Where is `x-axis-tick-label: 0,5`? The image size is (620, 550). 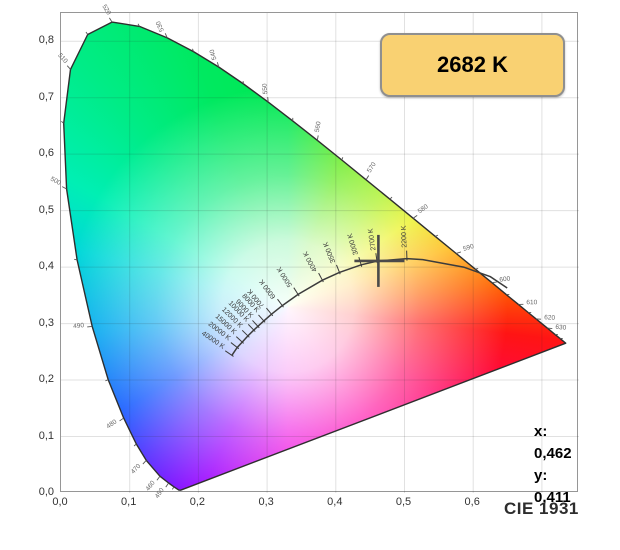
x-axis-tick-label: 0,5 is located at coordinates (403, 502).